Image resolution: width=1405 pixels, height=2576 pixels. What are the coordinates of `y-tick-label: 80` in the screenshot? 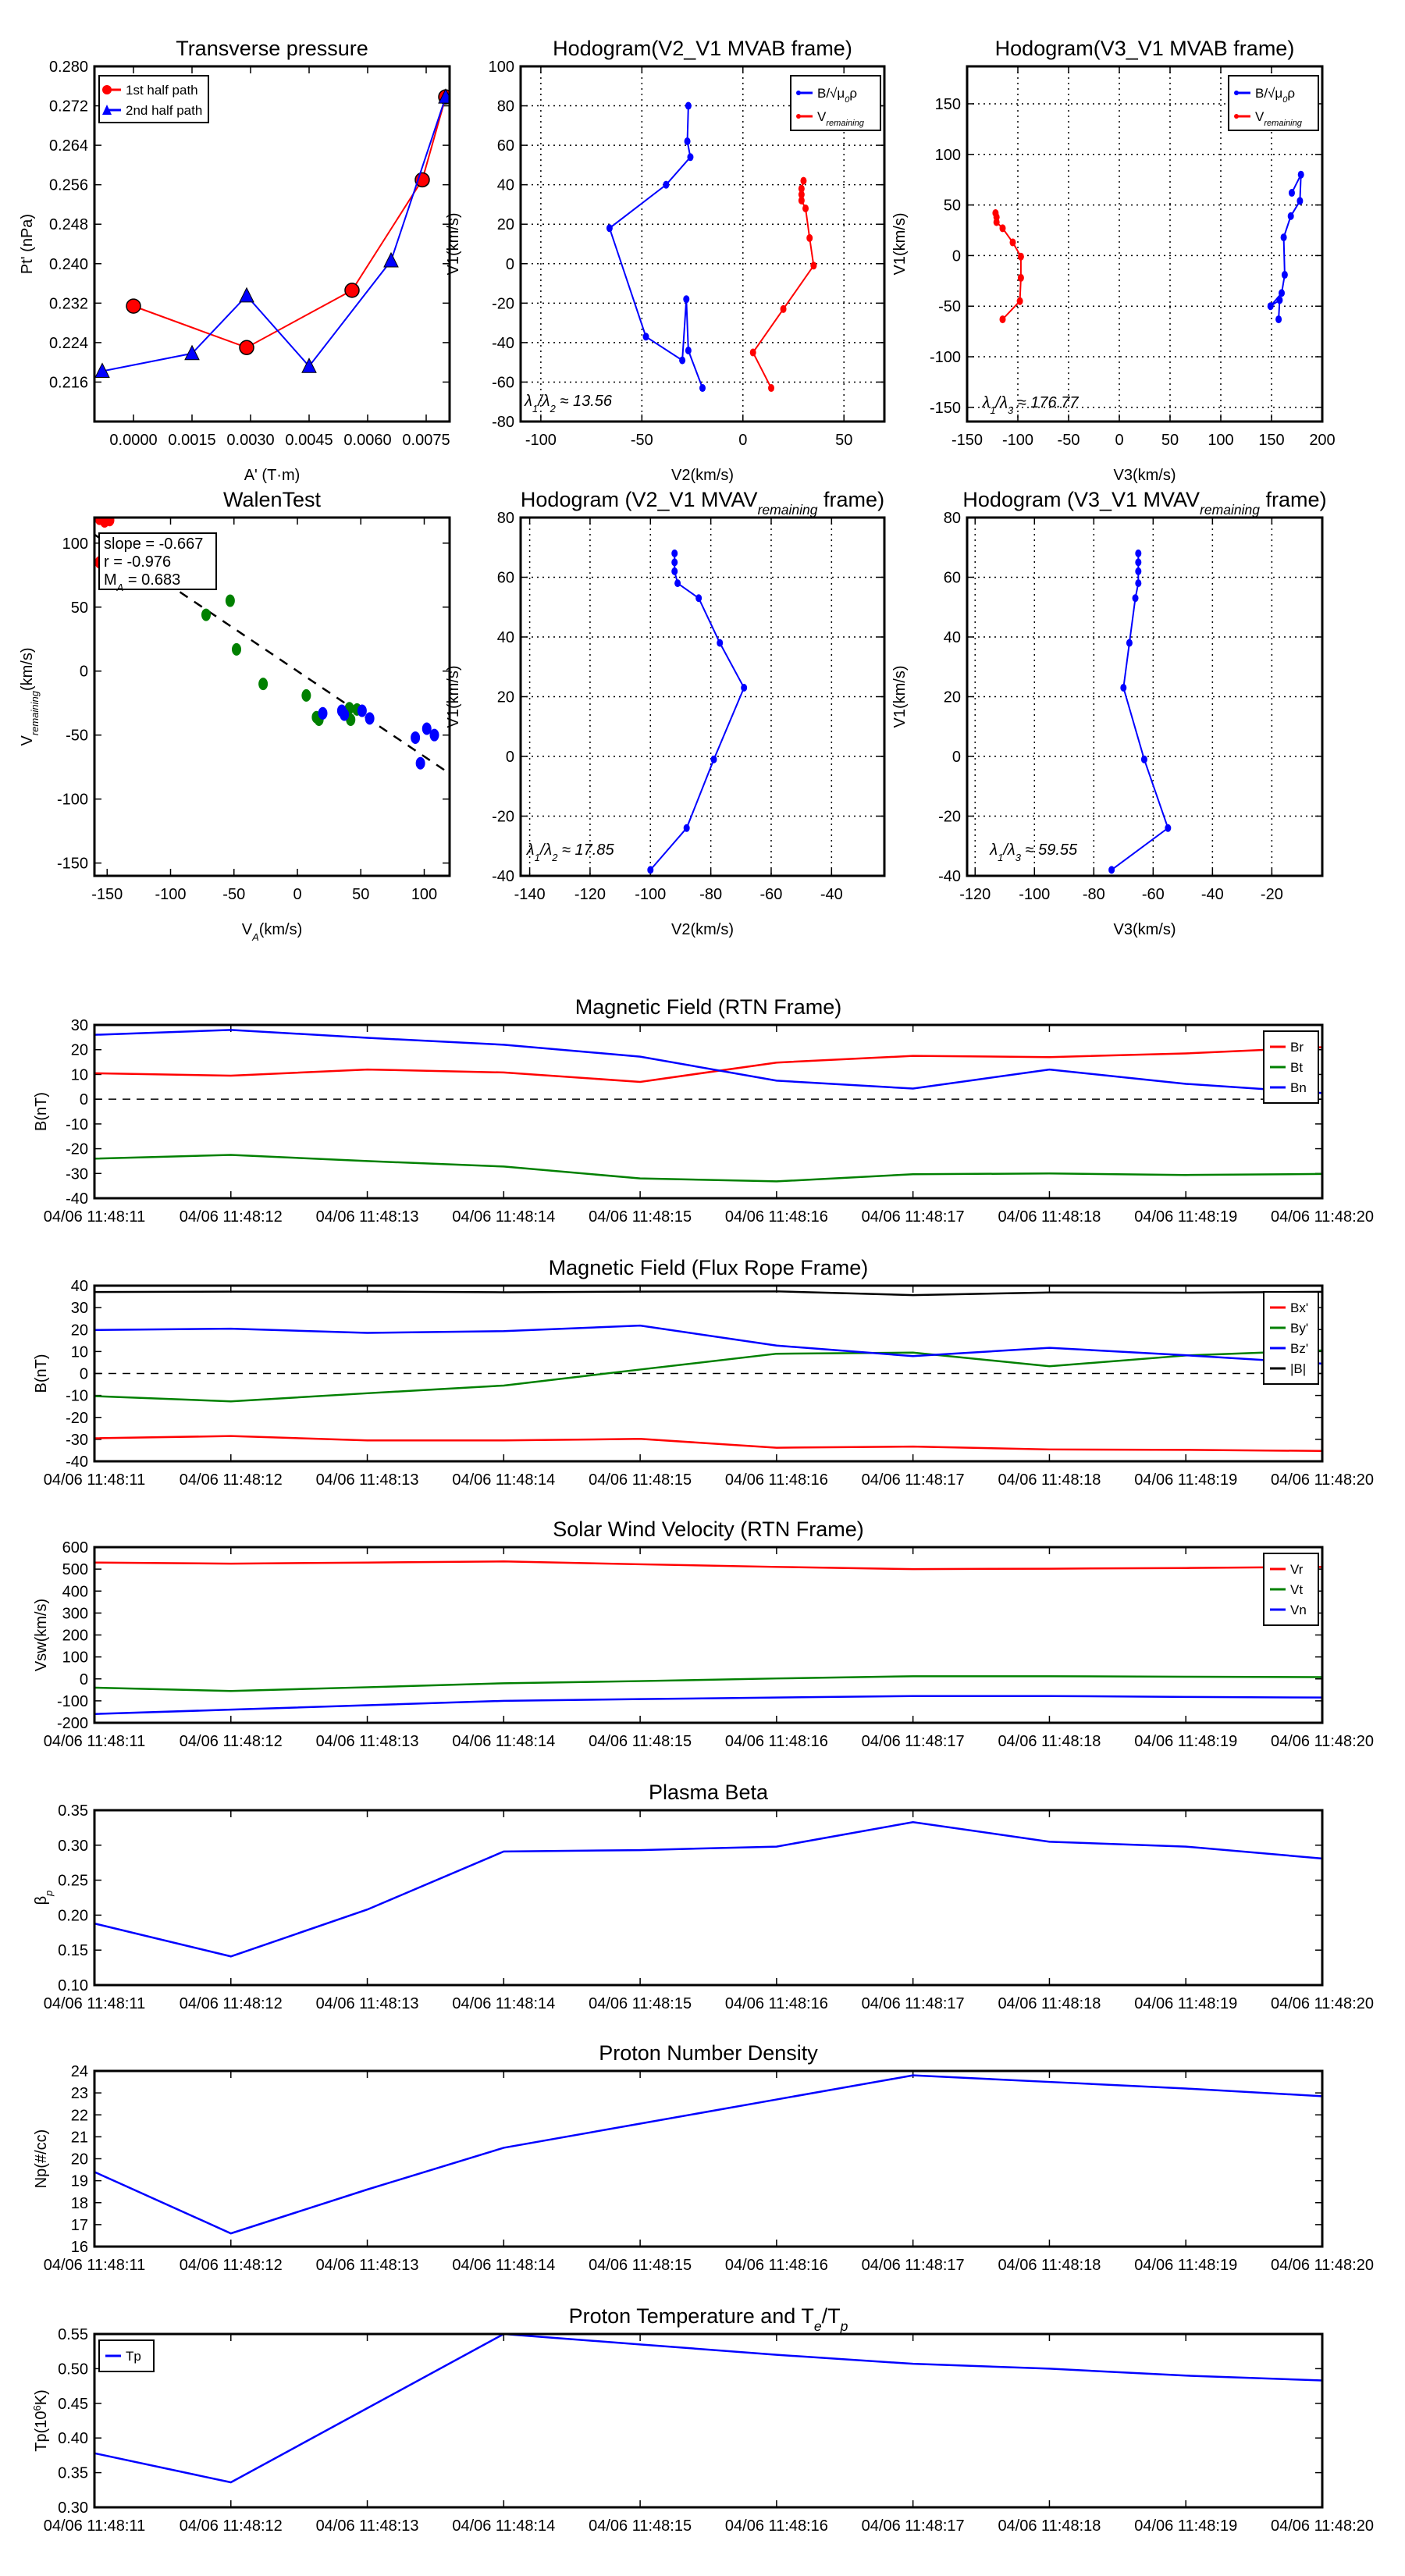 It's located at (506, 518).